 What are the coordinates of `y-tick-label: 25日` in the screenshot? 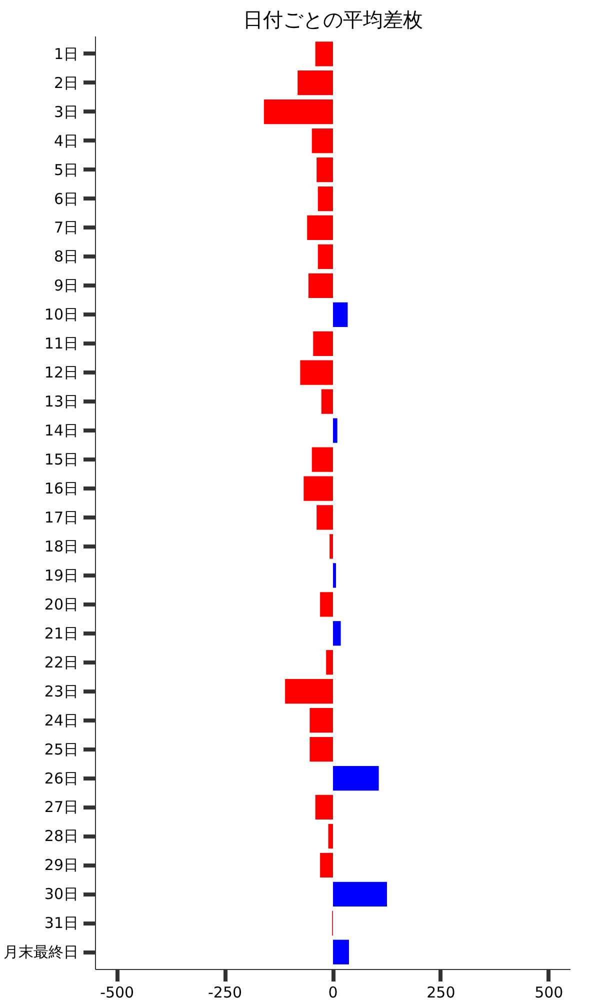 It's located at (61, 749).